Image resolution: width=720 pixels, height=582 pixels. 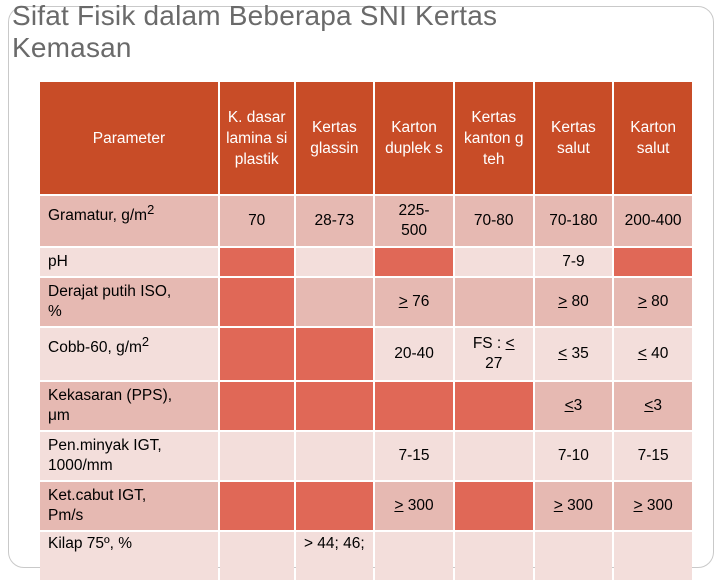 I want to click on table-row: pH 7-9, so click(x=366, y=262).